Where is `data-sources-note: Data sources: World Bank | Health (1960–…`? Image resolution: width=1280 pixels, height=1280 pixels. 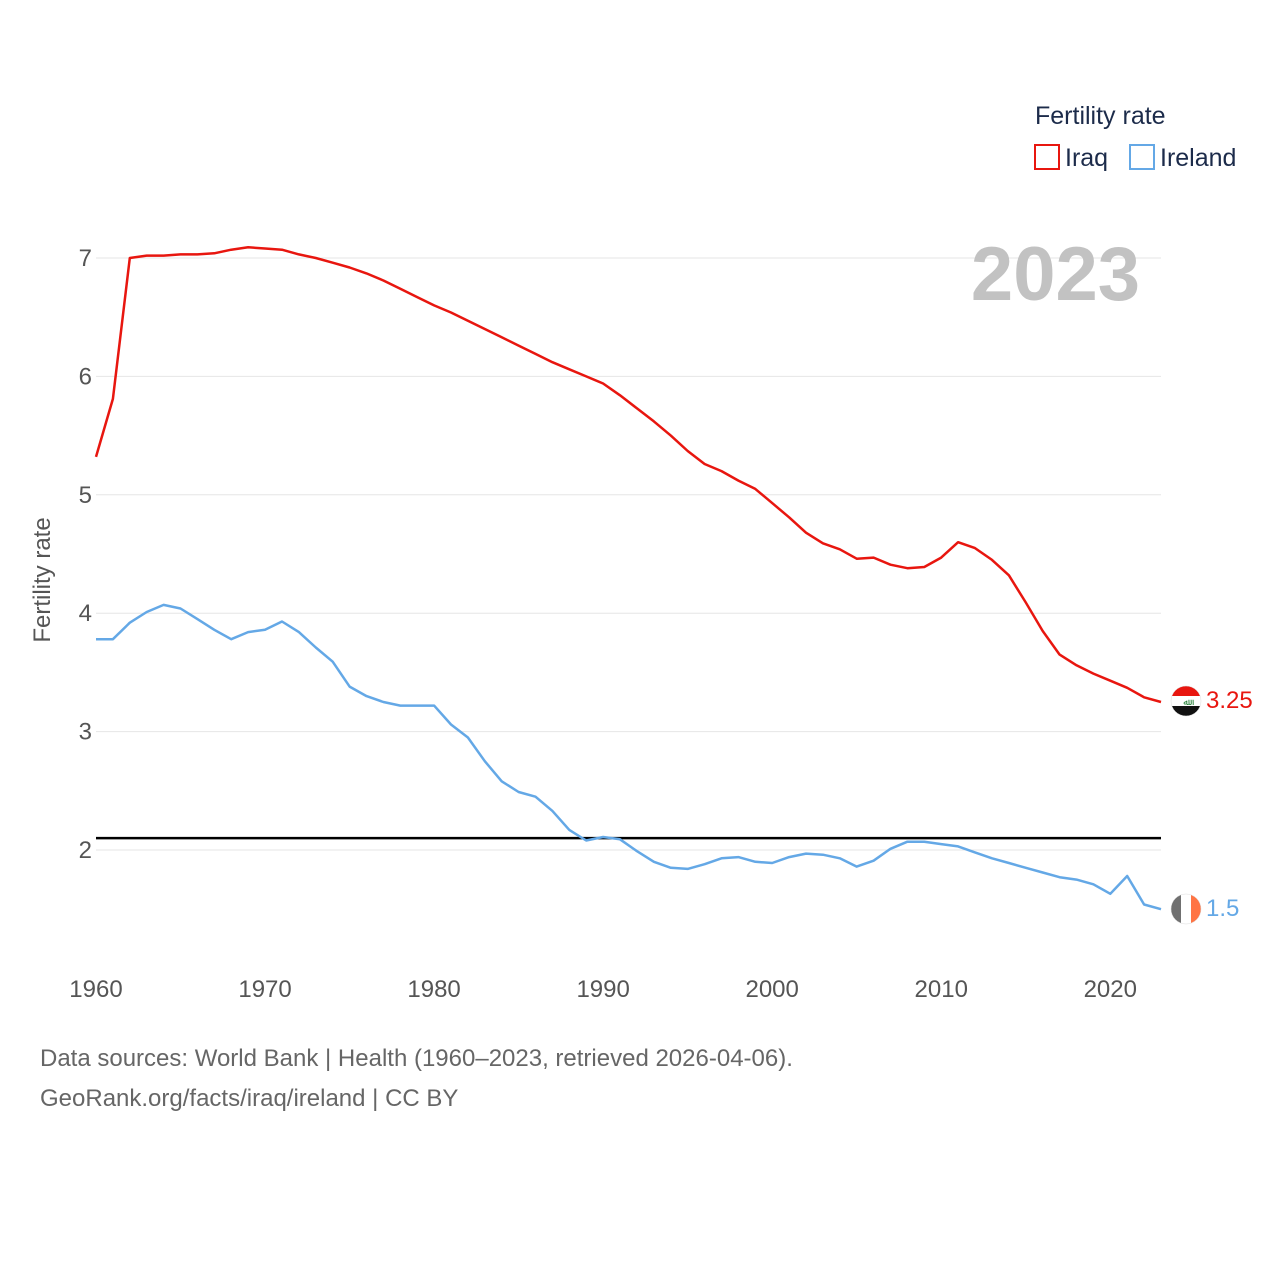 data-sources-note: Data sources: World Bank | Health (1960–… is located at coordinates (416, 1058).